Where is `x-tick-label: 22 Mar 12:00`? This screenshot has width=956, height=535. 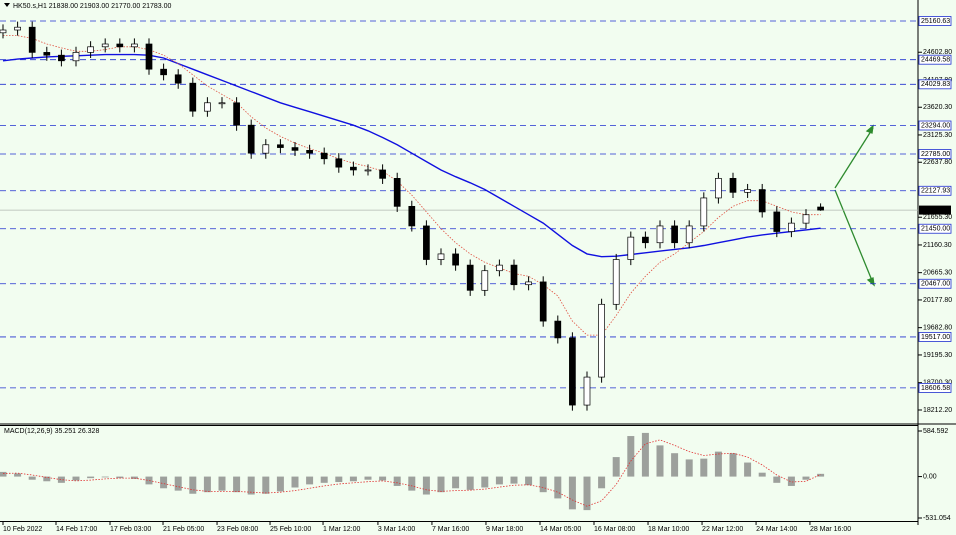
x-tick-label: 22 Mar 12:00 is located at coordinates (722, 529).